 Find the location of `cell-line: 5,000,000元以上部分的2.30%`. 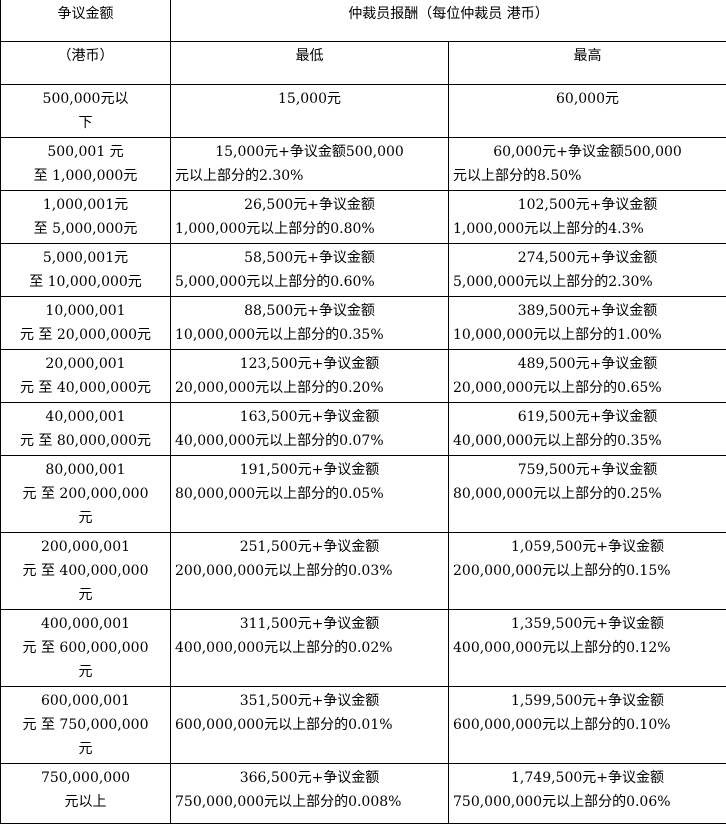

cell-line: 5,000,000元以上部分的2.30% is located at coordinates (587, 282).